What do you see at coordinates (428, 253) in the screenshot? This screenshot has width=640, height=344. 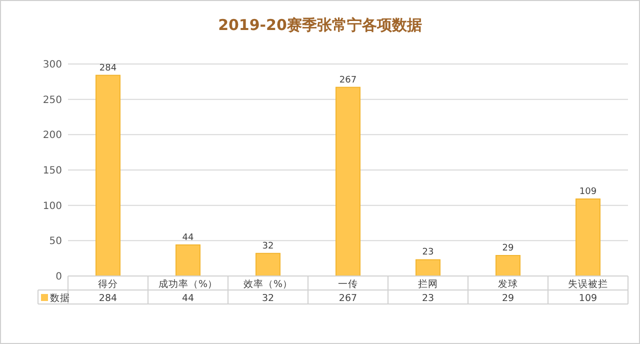 I see `data-label: 23` at bounding box center [428, 253].